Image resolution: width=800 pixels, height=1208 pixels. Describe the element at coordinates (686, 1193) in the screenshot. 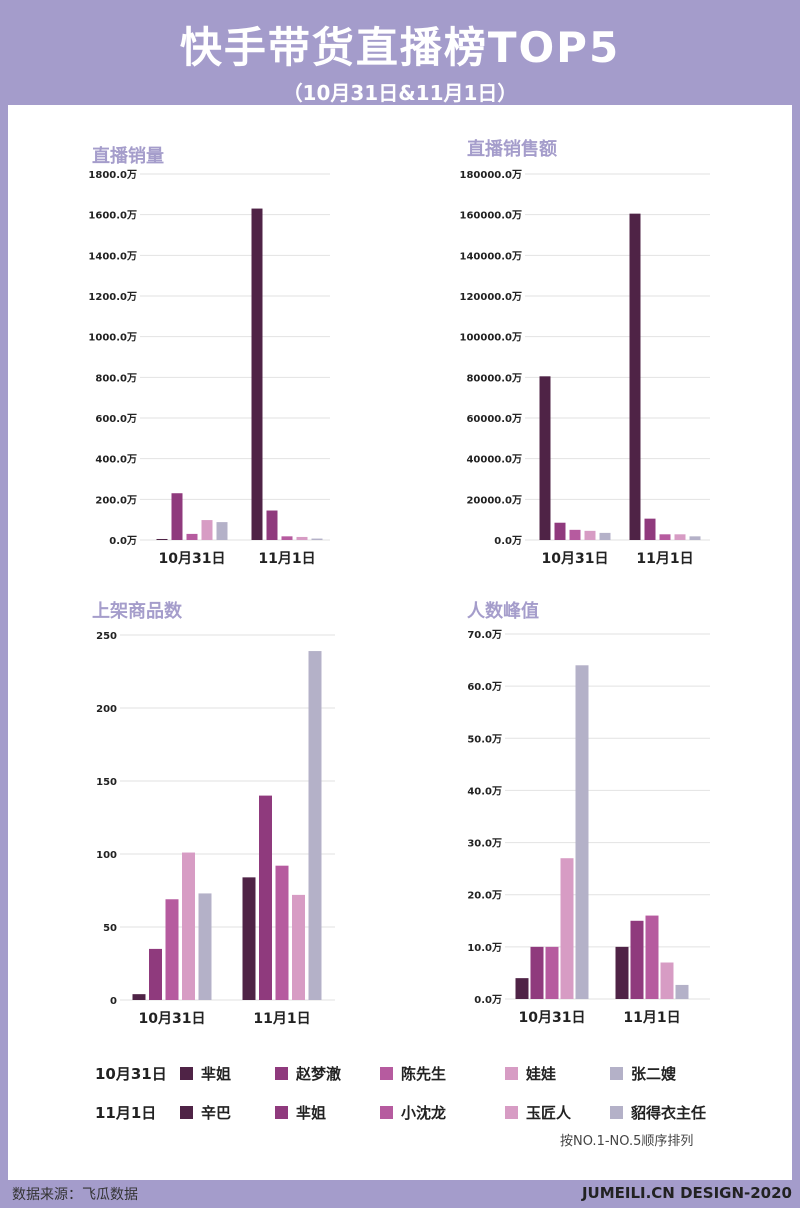

I see `brand: JUMEILI.CN DESIGN-2020` at that location.